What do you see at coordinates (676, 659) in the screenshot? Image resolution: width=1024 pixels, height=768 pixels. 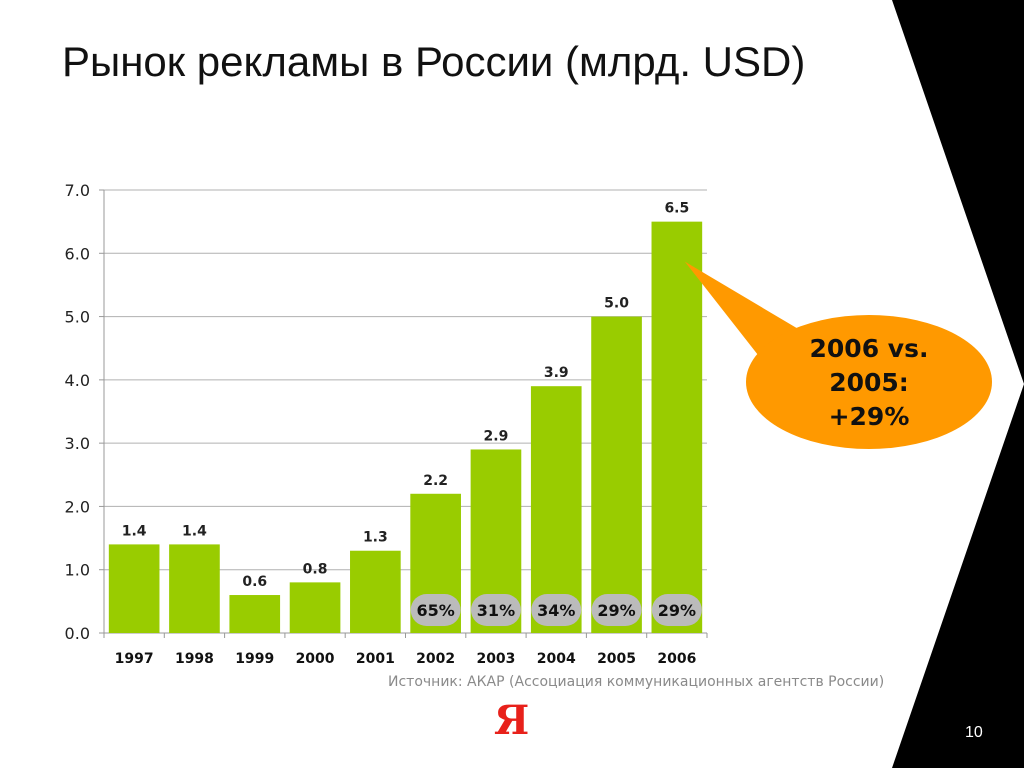 I see `x-tick-label: 2006` at bounding box center [676, 659].